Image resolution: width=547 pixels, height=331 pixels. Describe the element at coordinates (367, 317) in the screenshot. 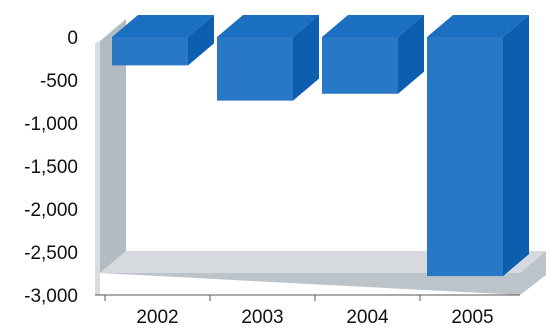

I see `x-tick-label: 2004` at that location.